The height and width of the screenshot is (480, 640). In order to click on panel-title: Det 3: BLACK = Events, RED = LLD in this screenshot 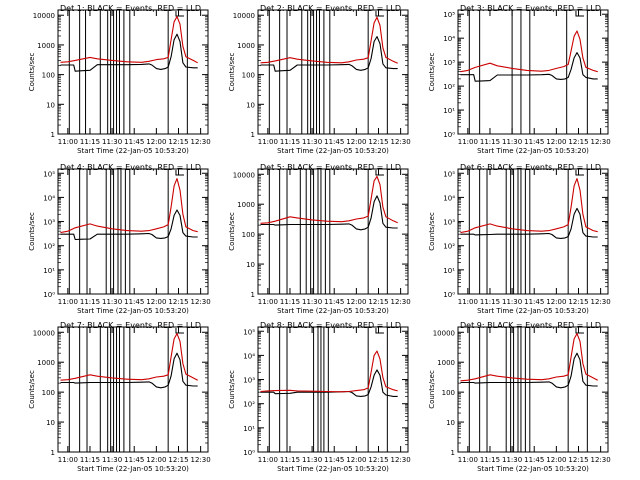, I will do `click(530, 8)`.